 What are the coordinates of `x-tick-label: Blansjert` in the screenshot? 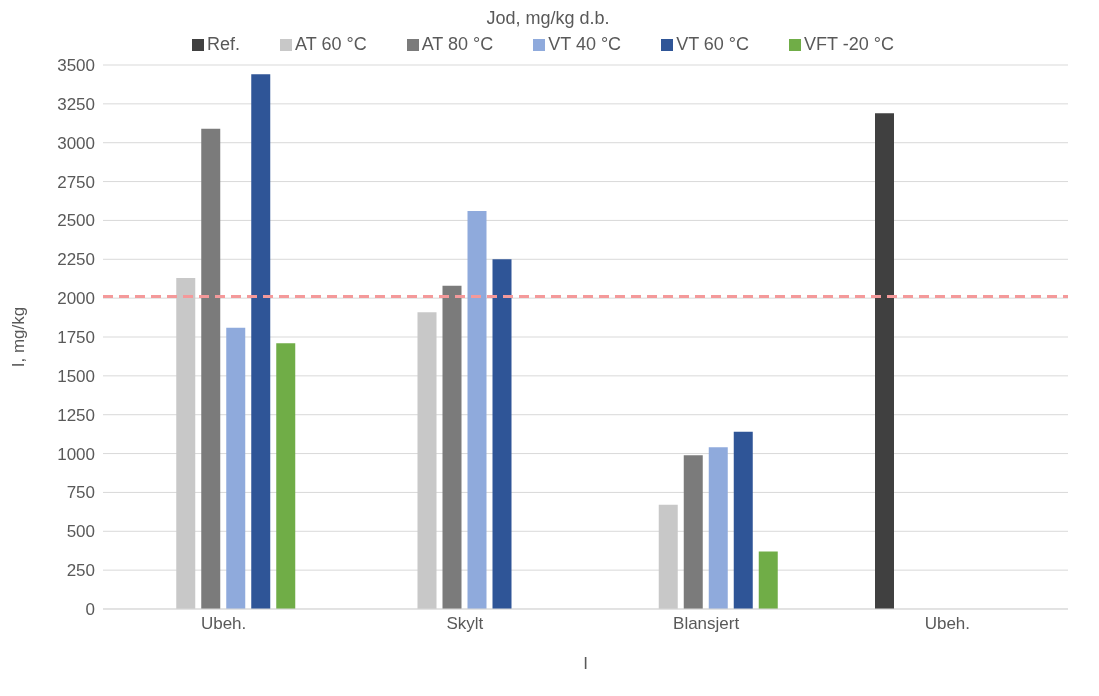 It's located at (706, 624).